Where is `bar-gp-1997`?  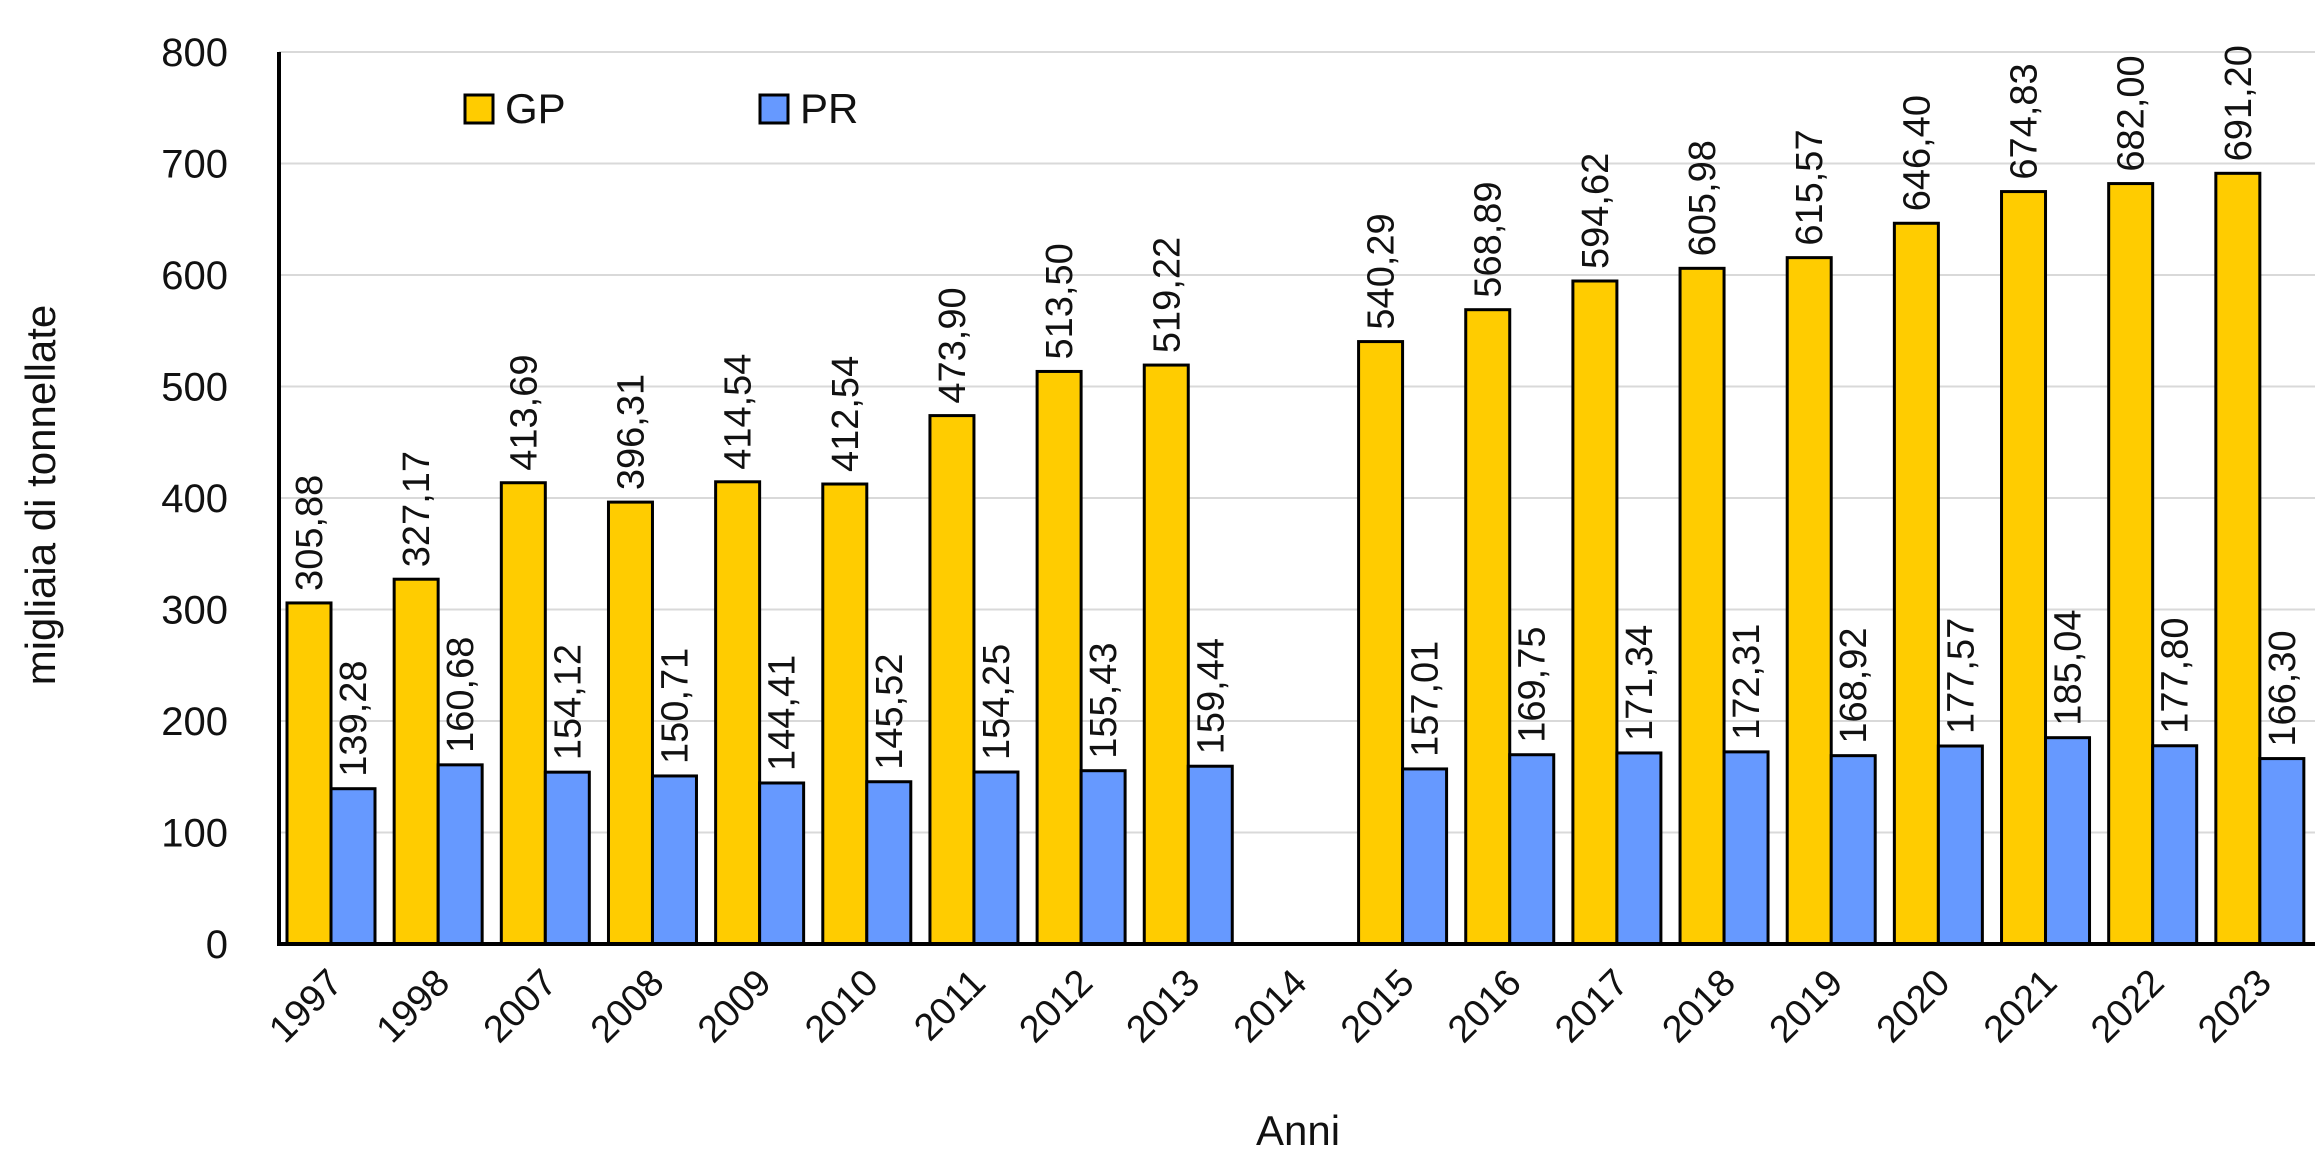 bar-gp-1997 is located at coordinates (309, 773).